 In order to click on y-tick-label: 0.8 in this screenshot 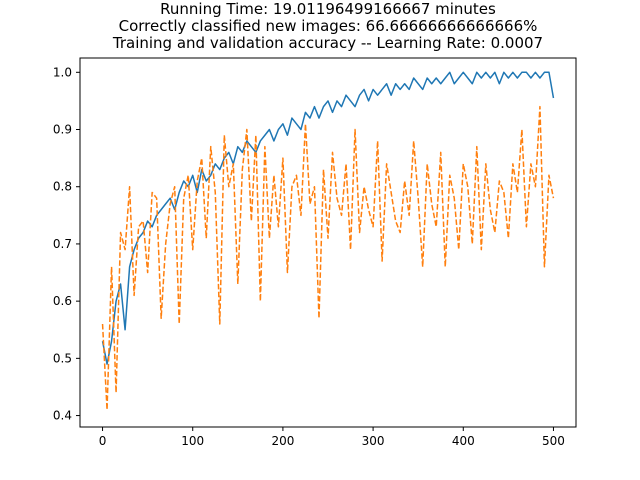, I will do `click(62, 187)`.